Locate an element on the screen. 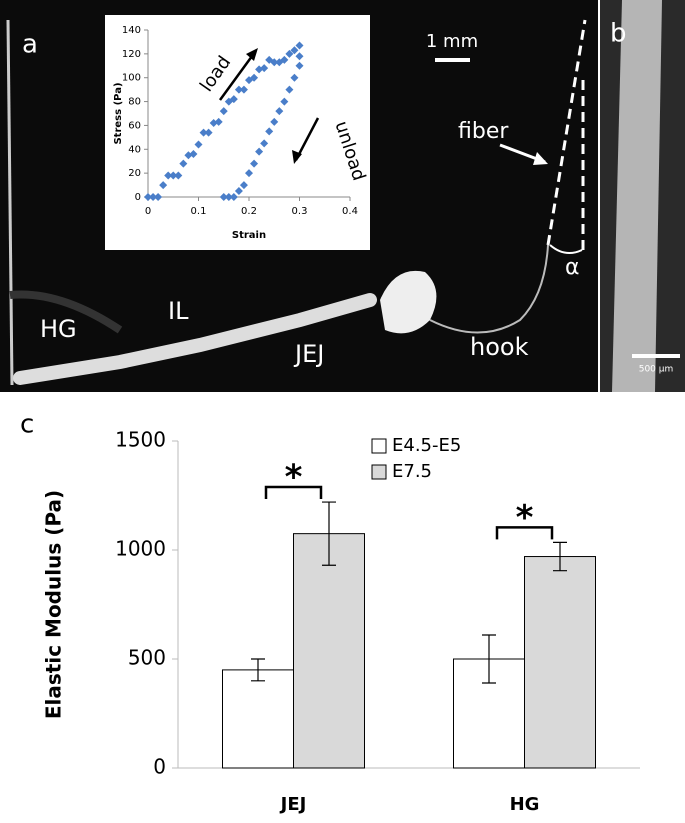 The height and width of the screenshot is (823, 685). y-tick-label: 1000 is located at coordinates (140, 549).